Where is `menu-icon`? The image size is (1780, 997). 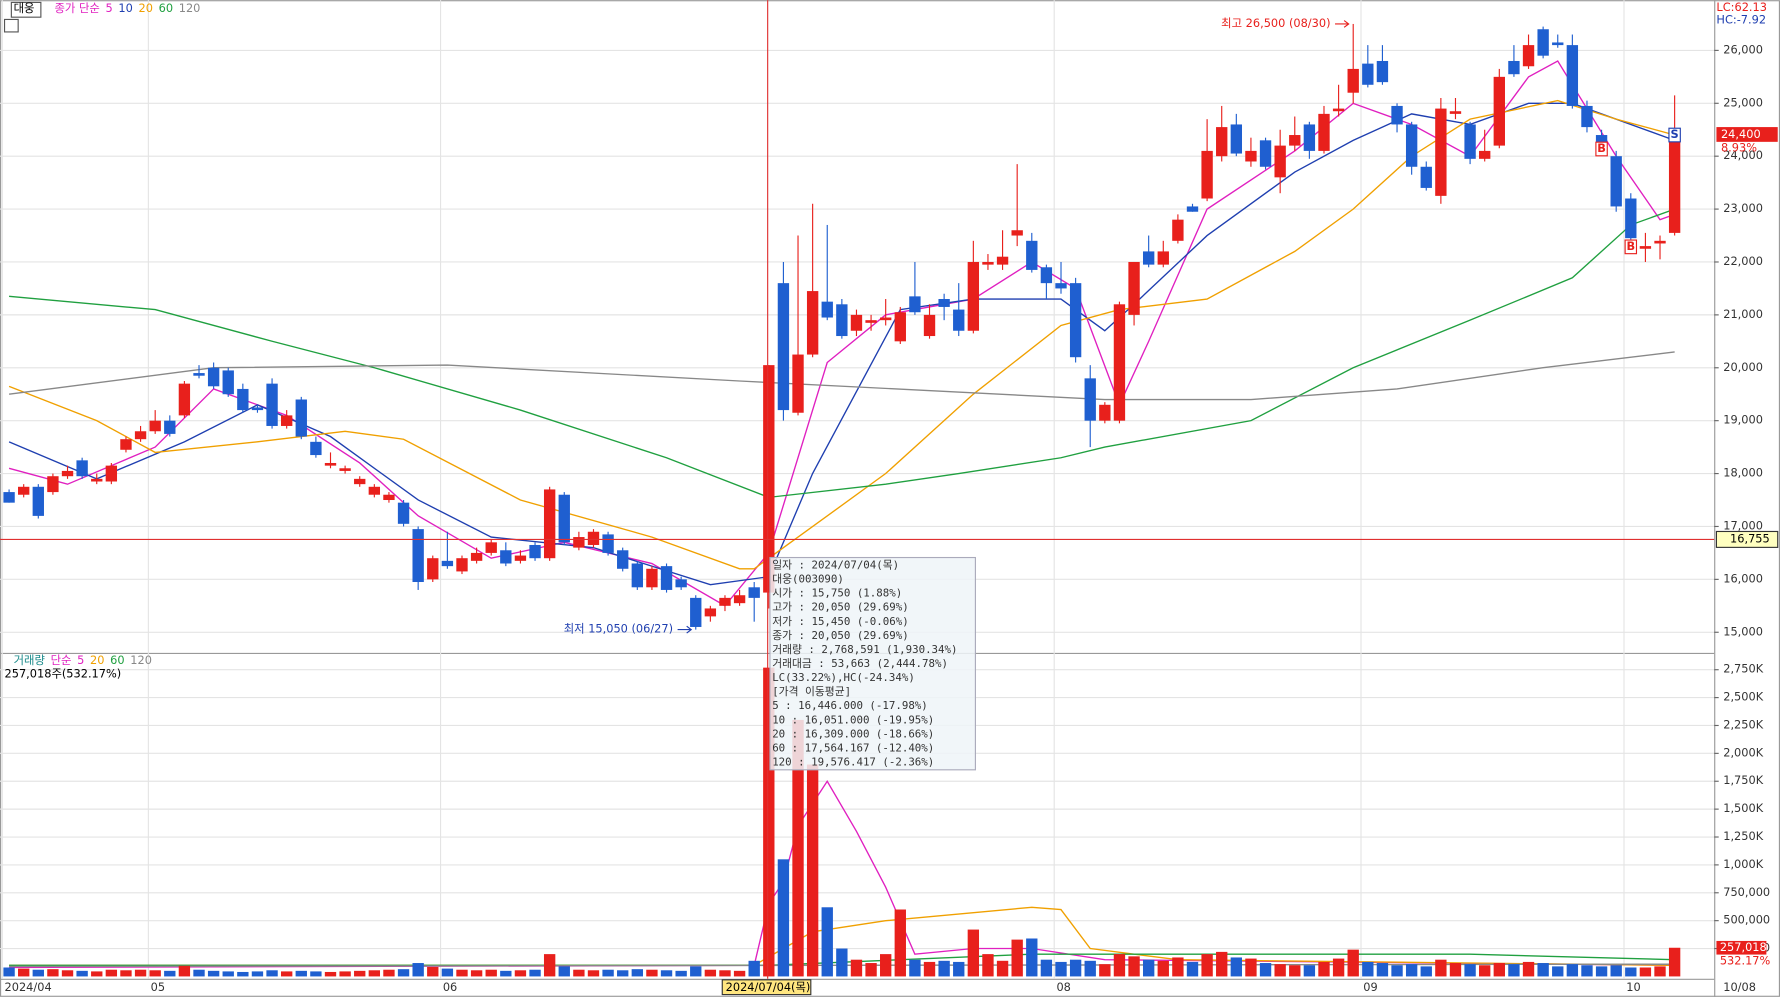 menu-icon is located at coordinates (11, 25).